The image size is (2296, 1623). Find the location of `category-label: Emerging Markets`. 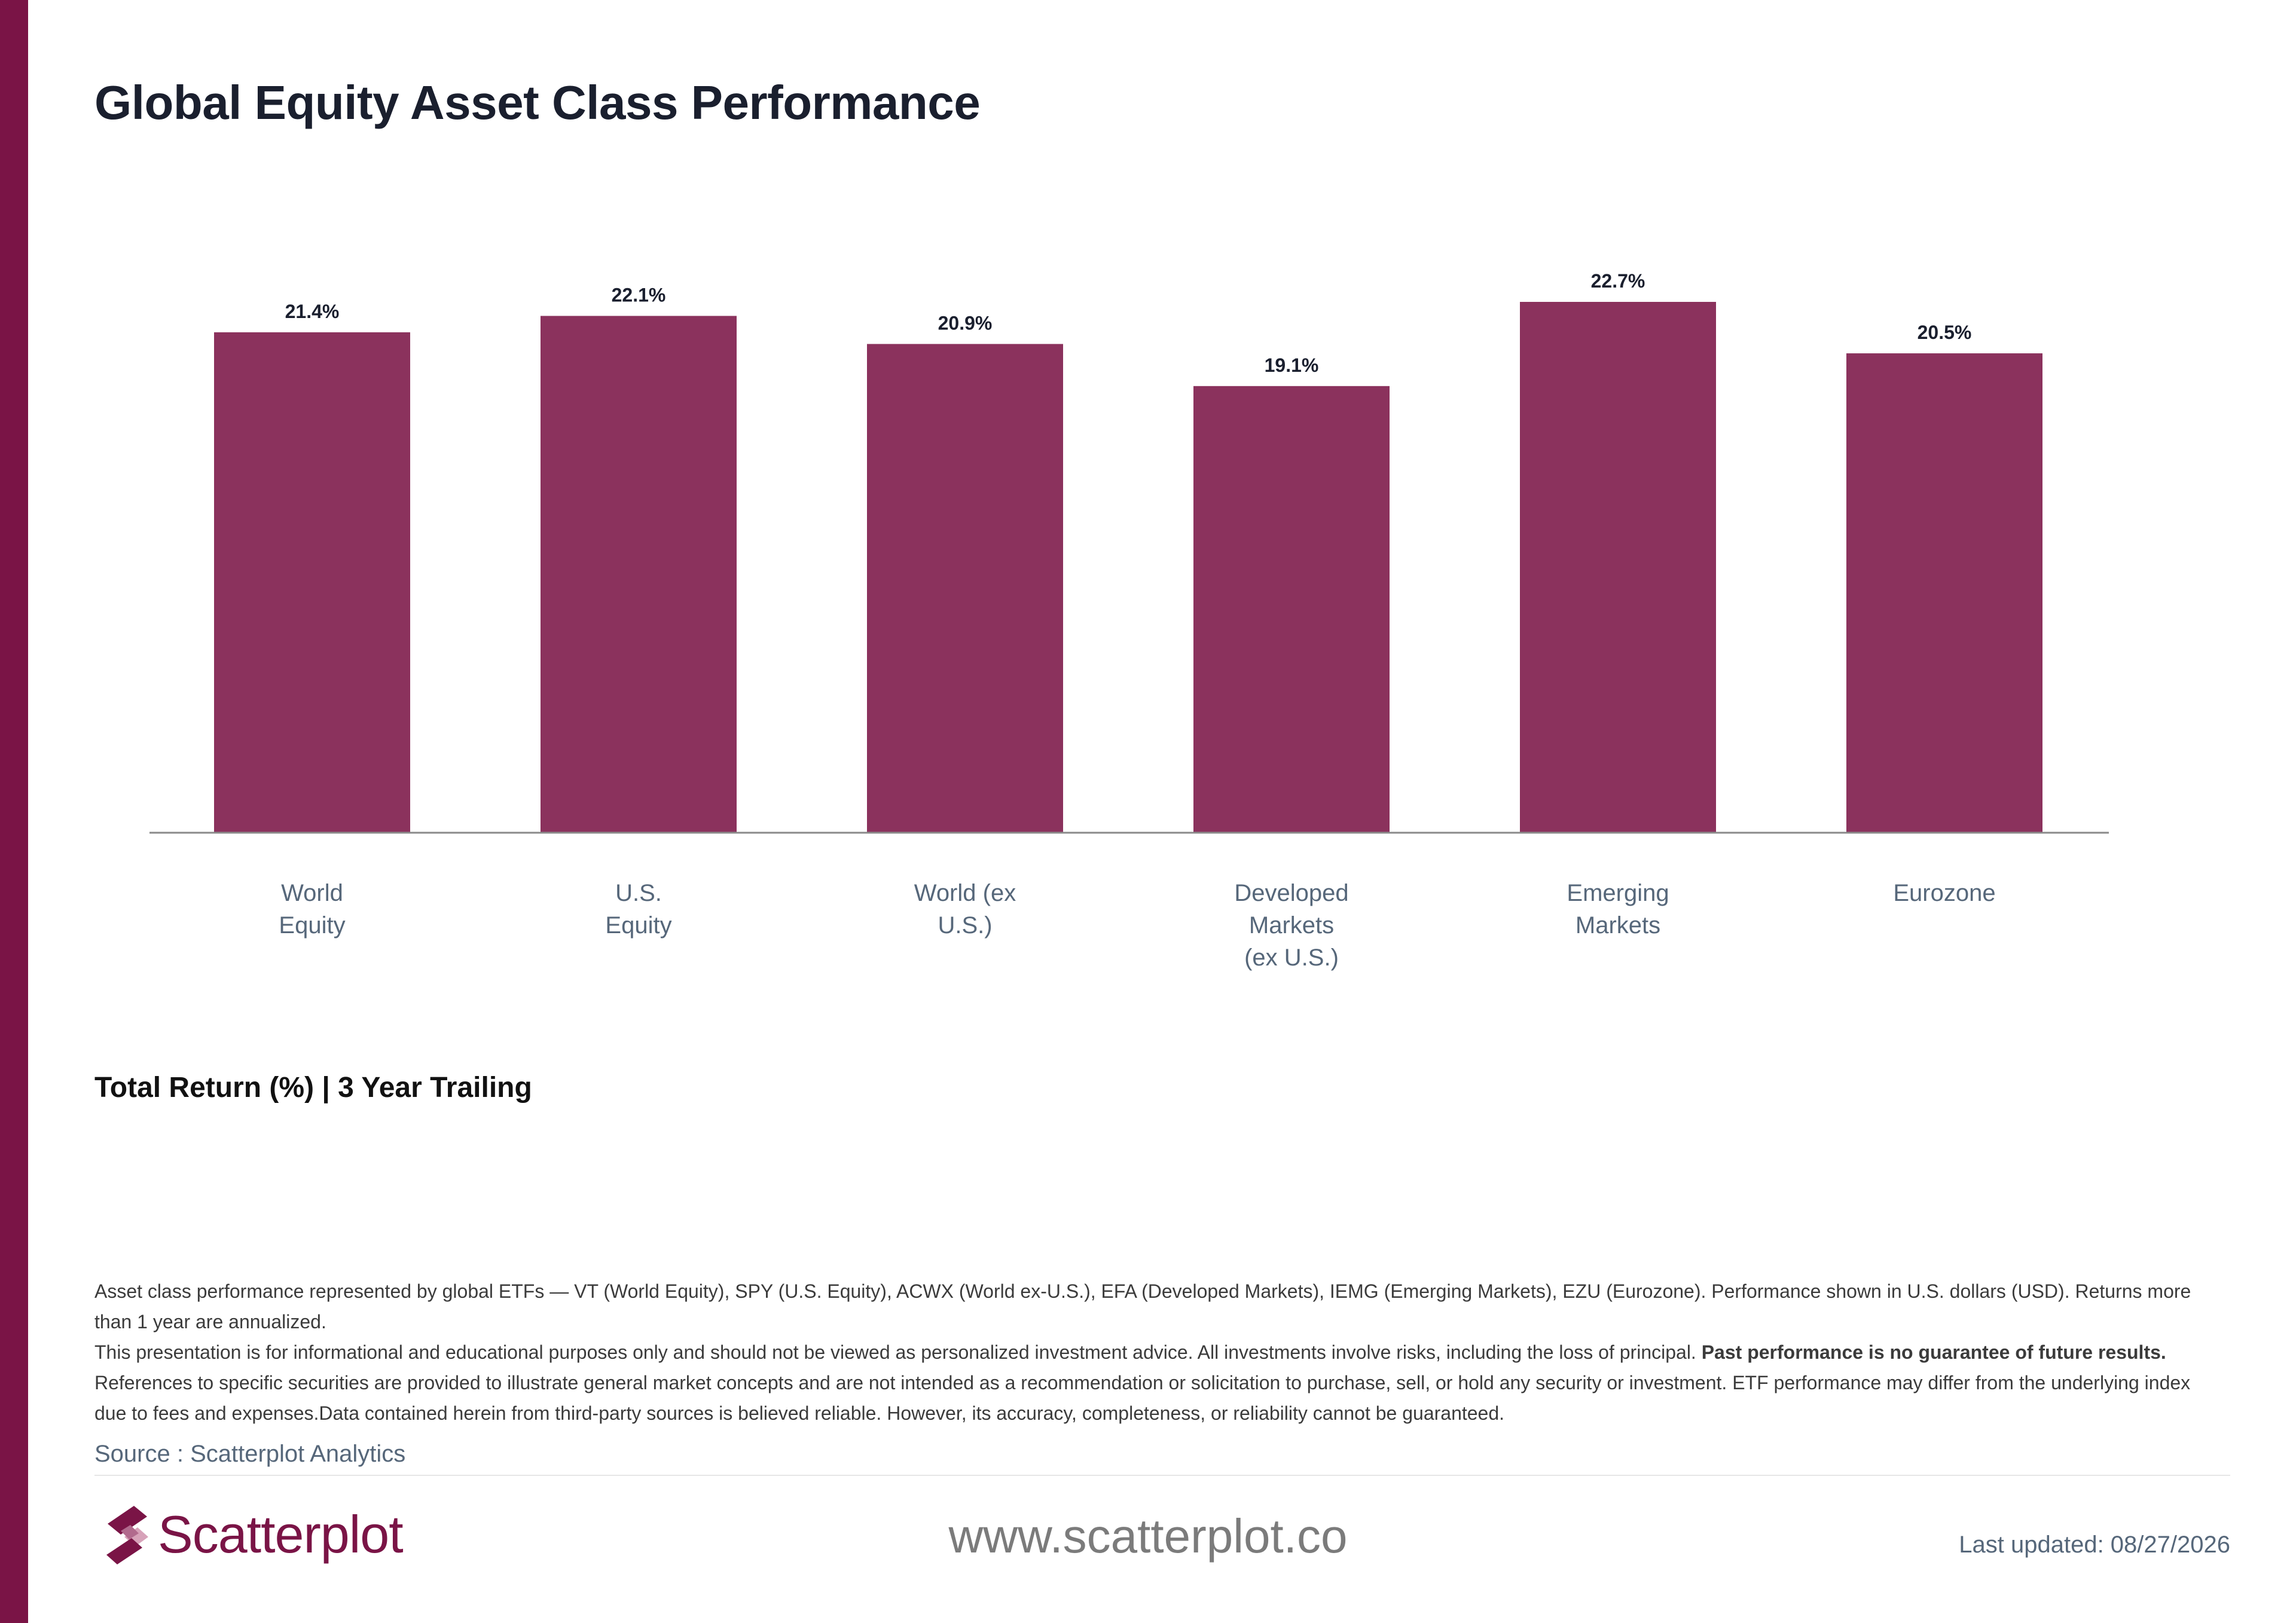

category-label: Emerging Markets is located at coordinates (1618, 910).